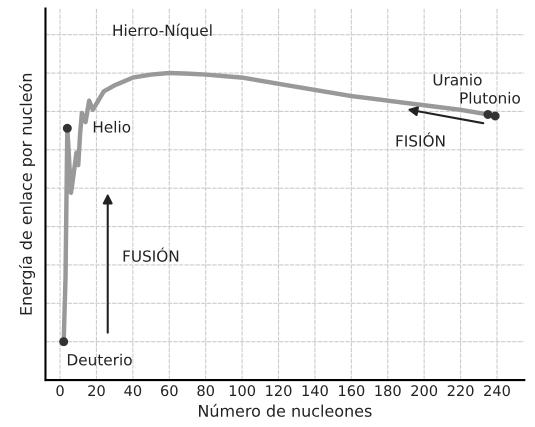 Image resolution: width=535 pixels, height=427 pixels. What do you see at coordinates (461, 390) in the screenshot?
I see `x-tick-label: 220` at bounding box center [461, 390].